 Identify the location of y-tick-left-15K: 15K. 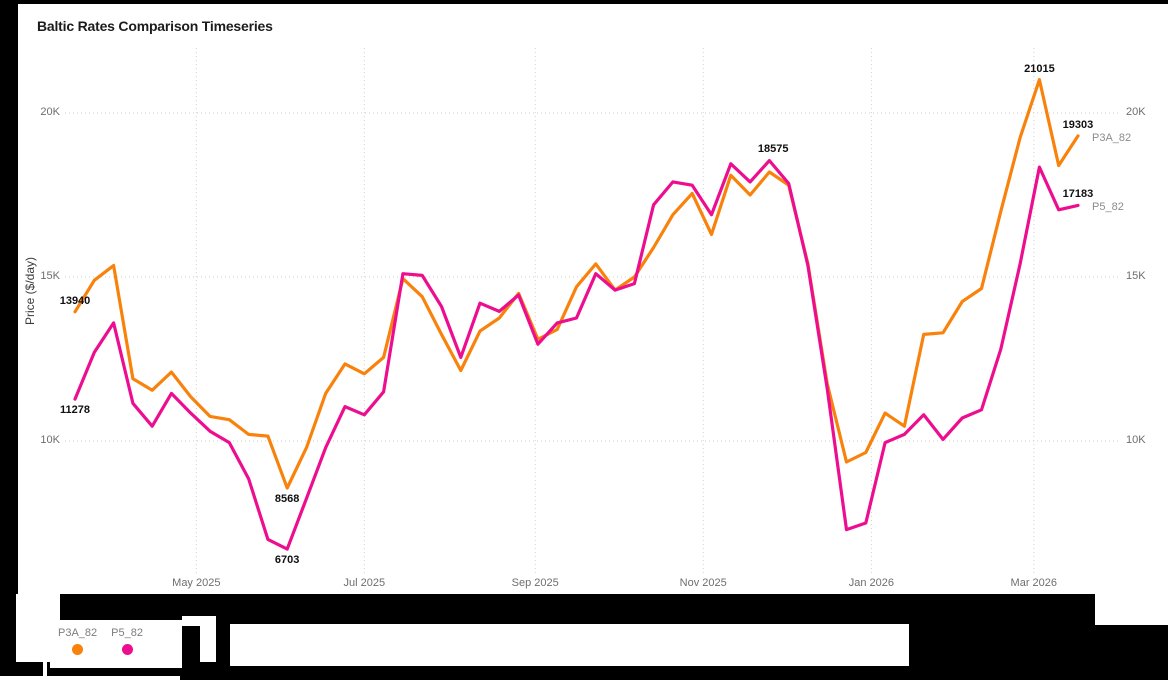
(50, 276).